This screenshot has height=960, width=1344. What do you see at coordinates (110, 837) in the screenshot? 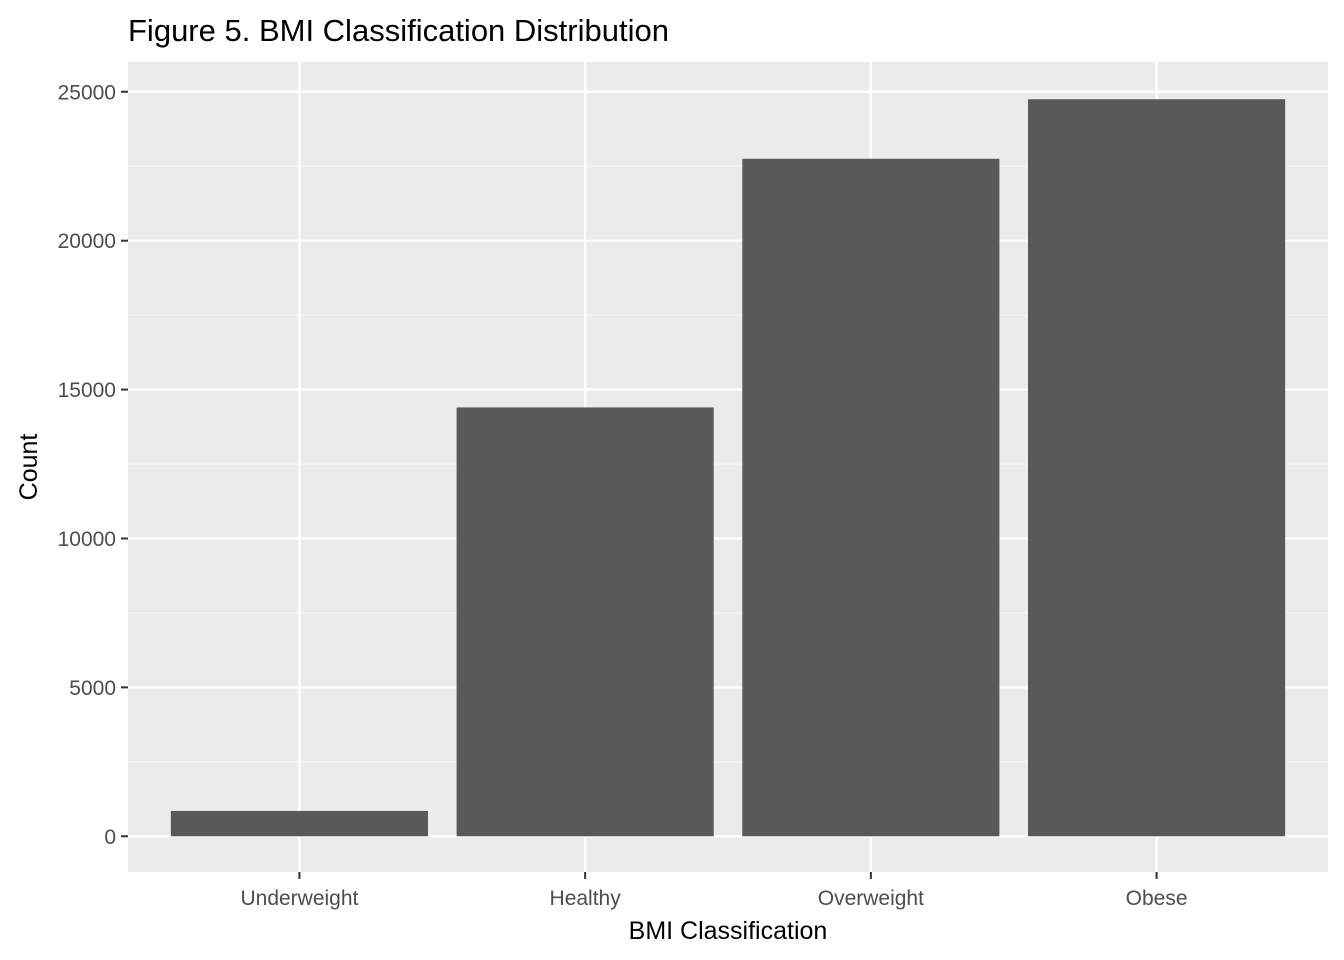
I see `y-tick-label: 0` at bounding box center [110, 837].